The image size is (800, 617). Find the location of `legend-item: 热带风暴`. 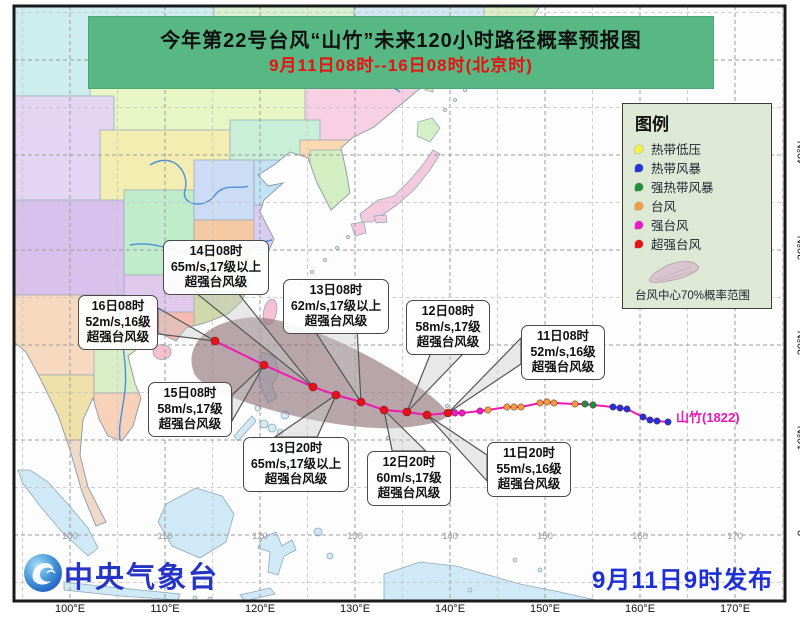

legend-item: 热带风暴 is located at coordinates (698, 167).